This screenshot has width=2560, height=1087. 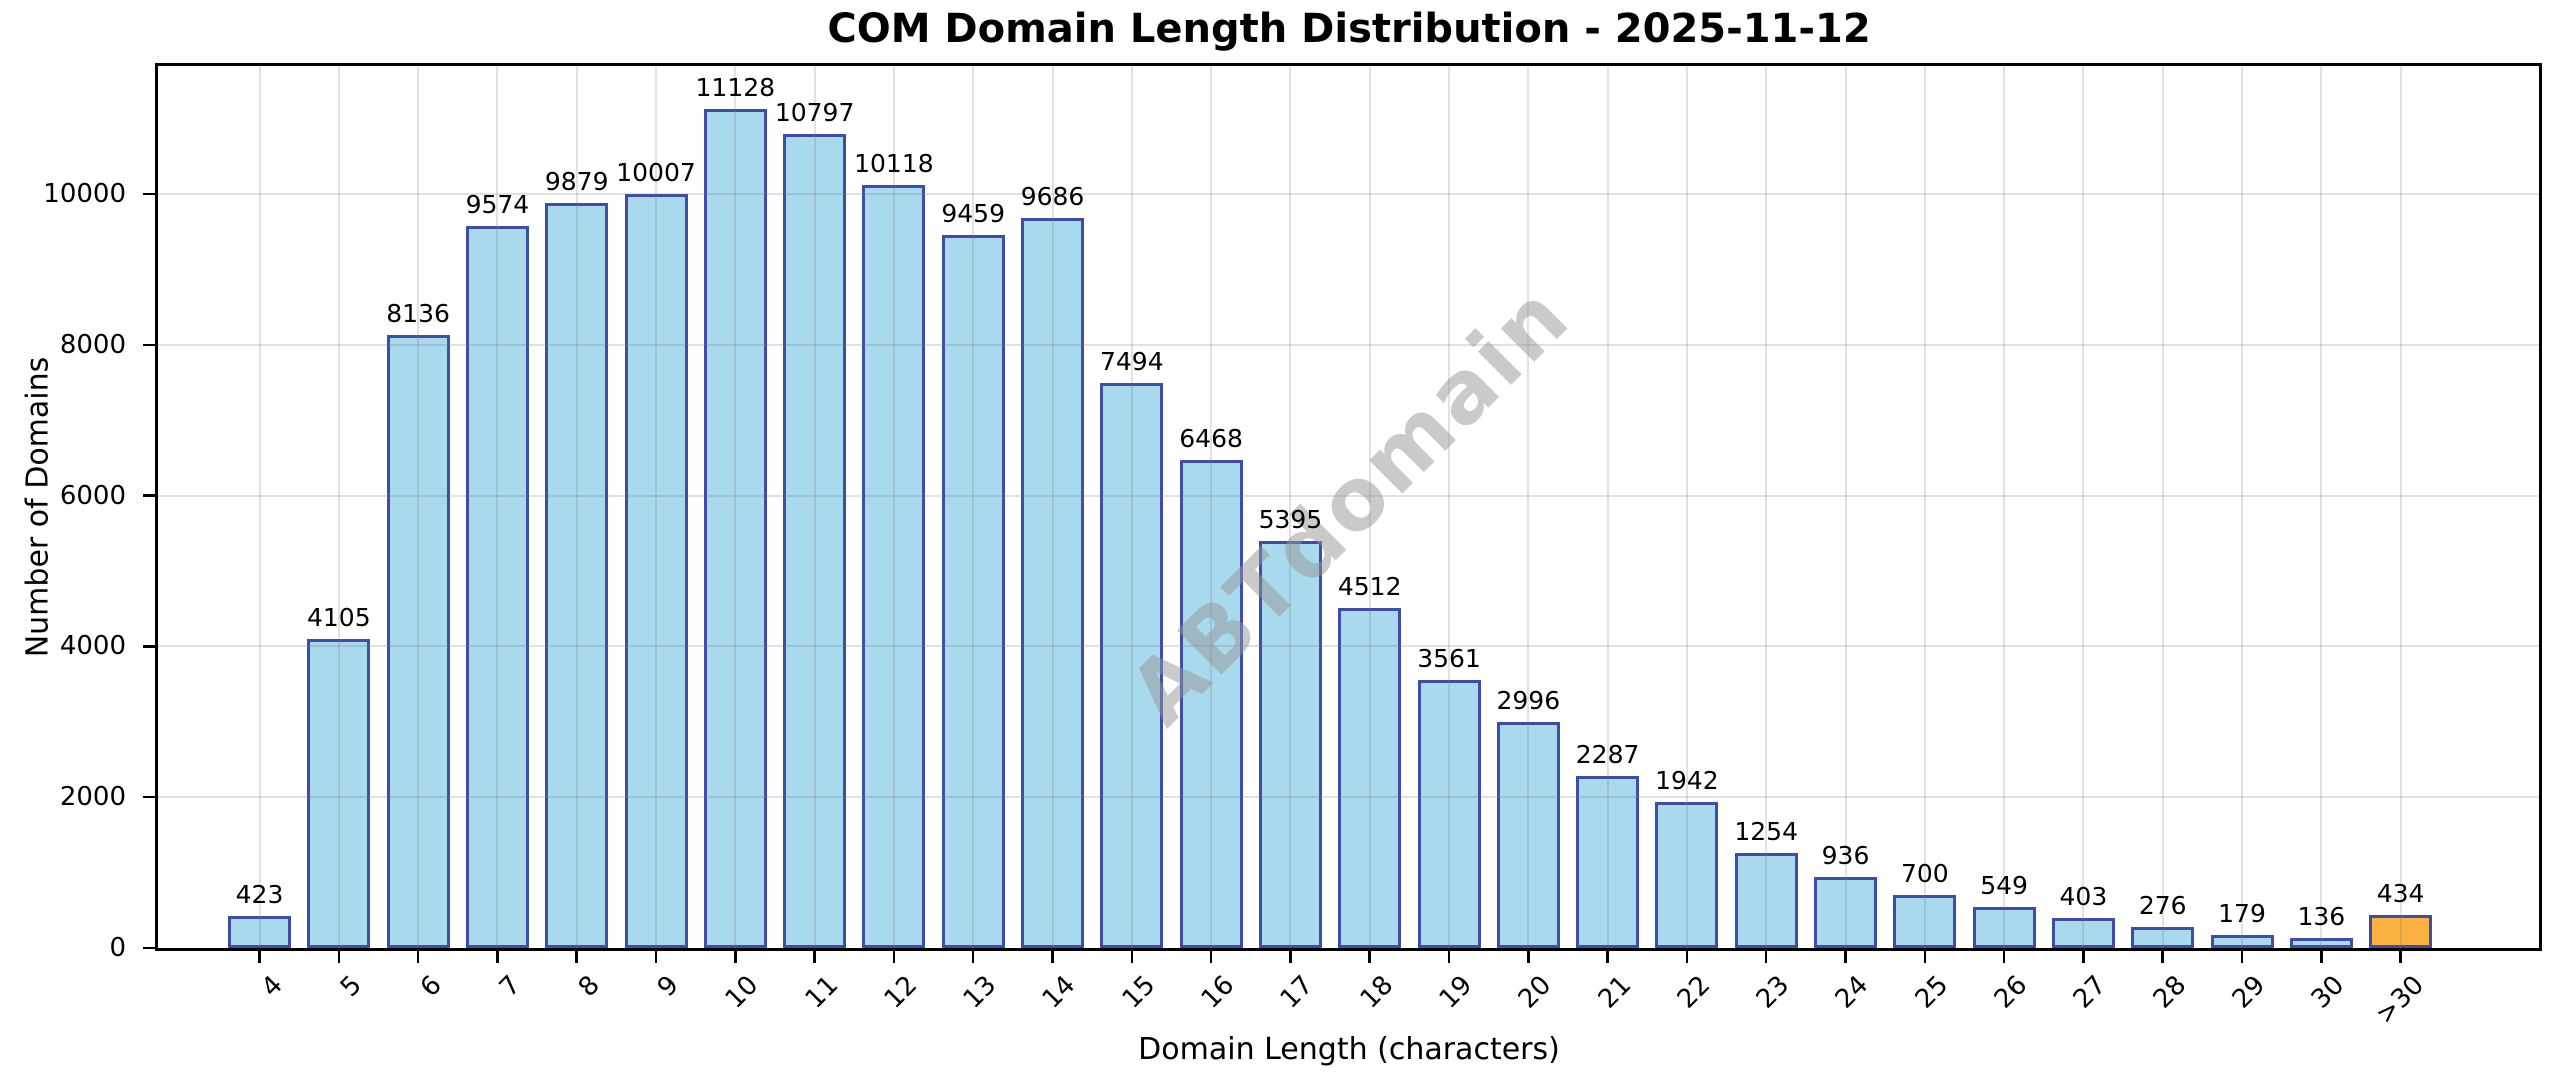 I want to click on y-tick-label: 6000, so click(x=92, y=495).